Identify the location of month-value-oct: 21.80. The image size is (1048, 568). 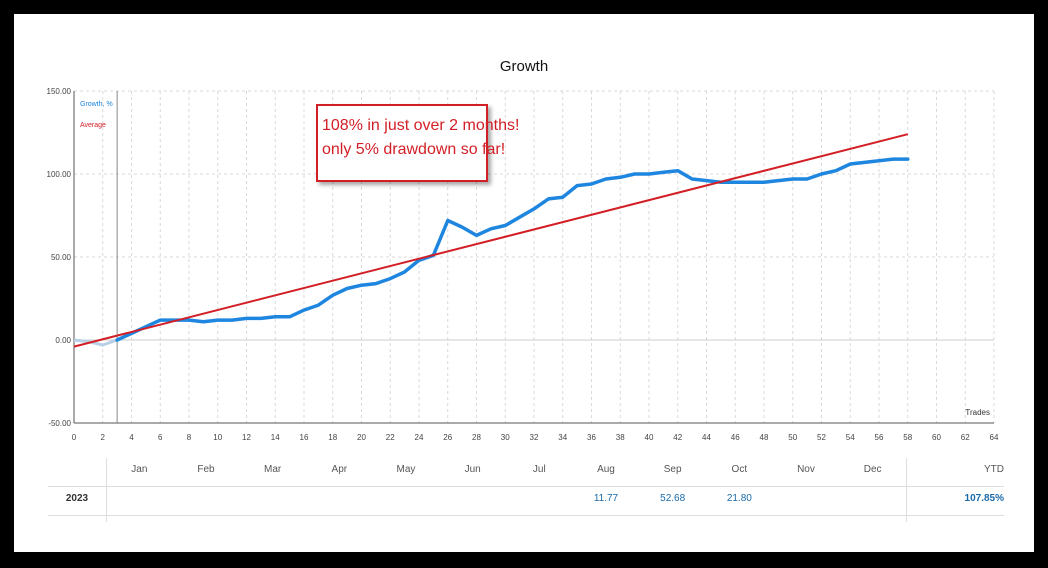
(739, 498).